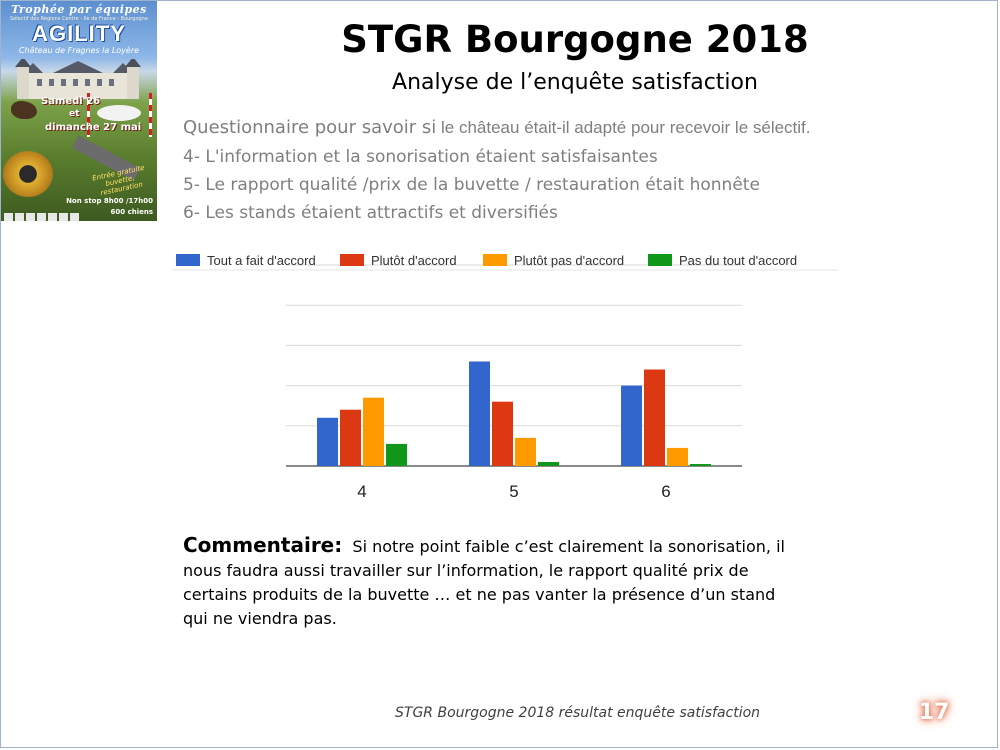  What do you see at coordinates (414, 260) in the screenshot?
I see `legend-label: Plutôt d'accord` at bounding box center [414, 260].